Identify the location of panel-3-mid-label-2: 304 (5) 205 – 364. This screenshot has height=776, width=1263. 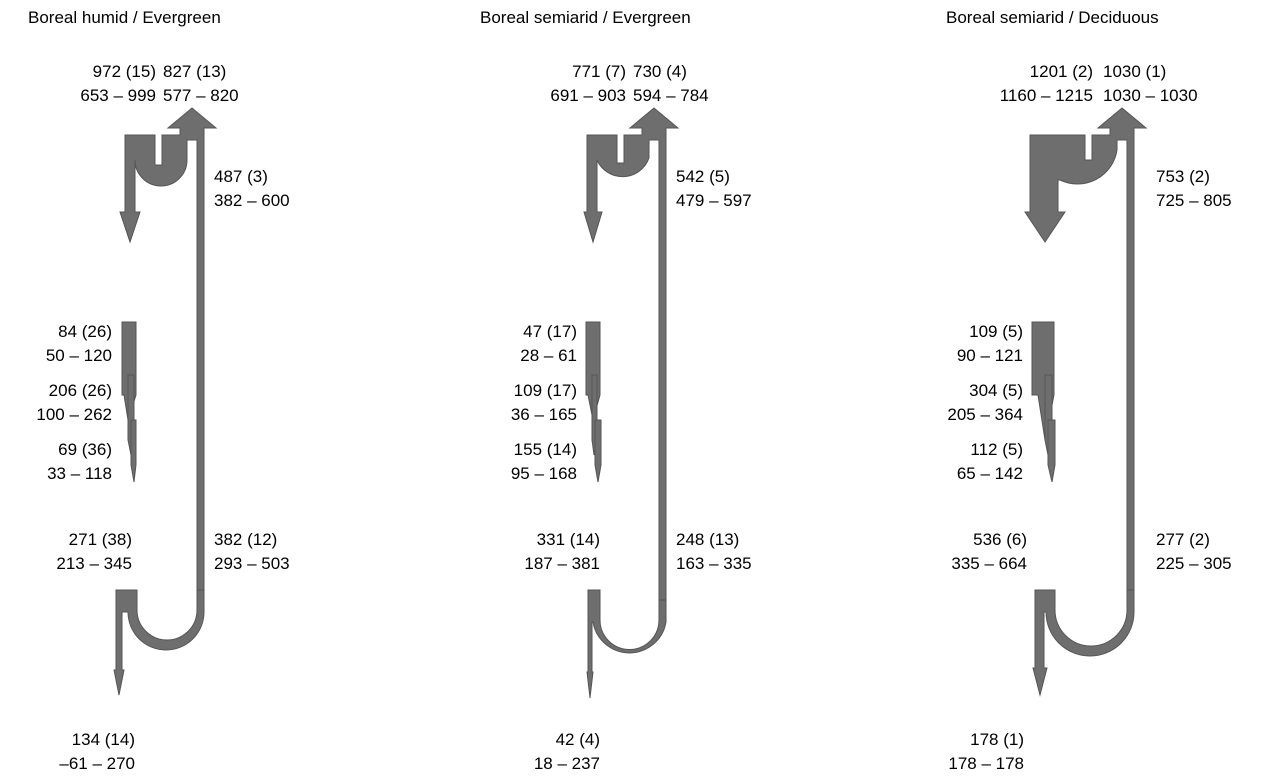
(985, 402).